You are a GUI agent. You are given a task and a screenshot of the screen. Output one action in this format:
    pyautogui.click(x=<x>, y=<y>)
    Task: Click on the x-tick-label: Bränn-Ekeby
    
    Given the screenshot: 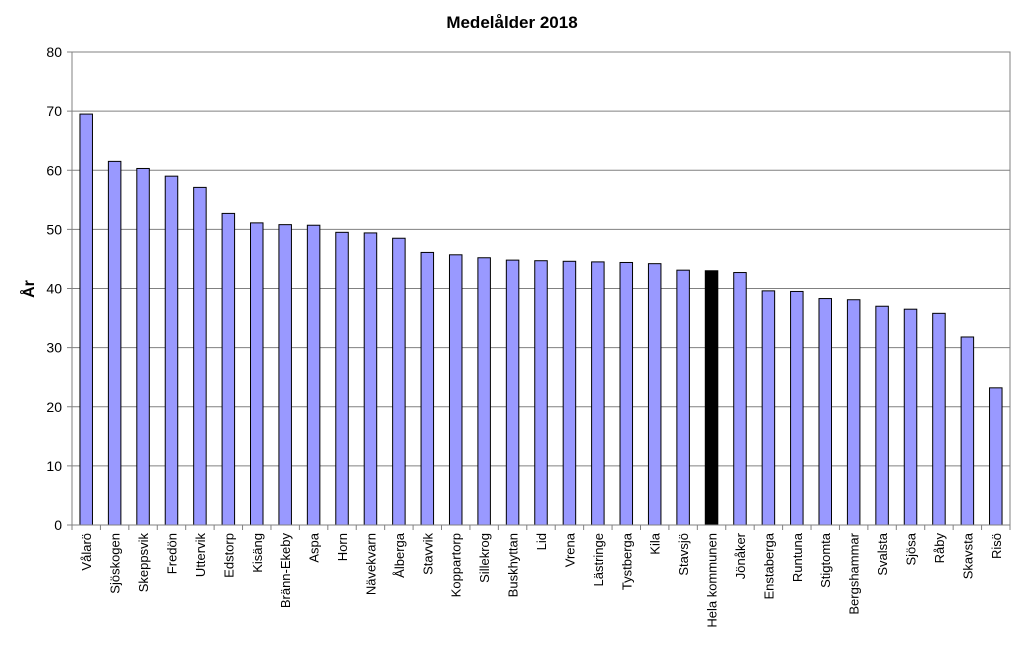 What is the action you would take?
    pyautogui.click(x=285, y=571)
    